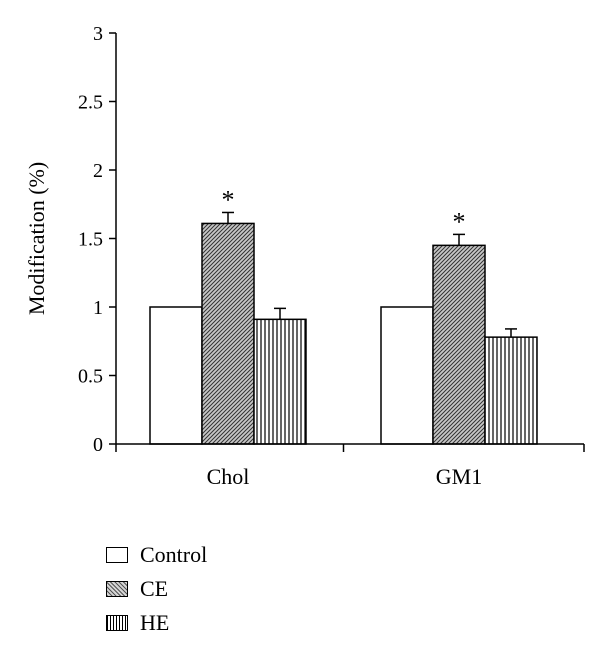  What do you see at coordinates (407, 375) in the screenshot?
I see `bar-control-gm1` at bounding box center [407, 375].